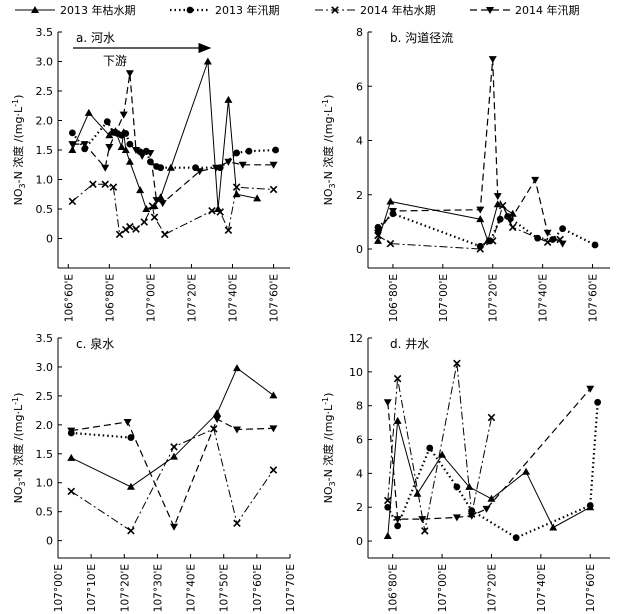 The height and width of the screenshot is (614, 630). I want to click on y-tick-label: 4, so click(359, 473).